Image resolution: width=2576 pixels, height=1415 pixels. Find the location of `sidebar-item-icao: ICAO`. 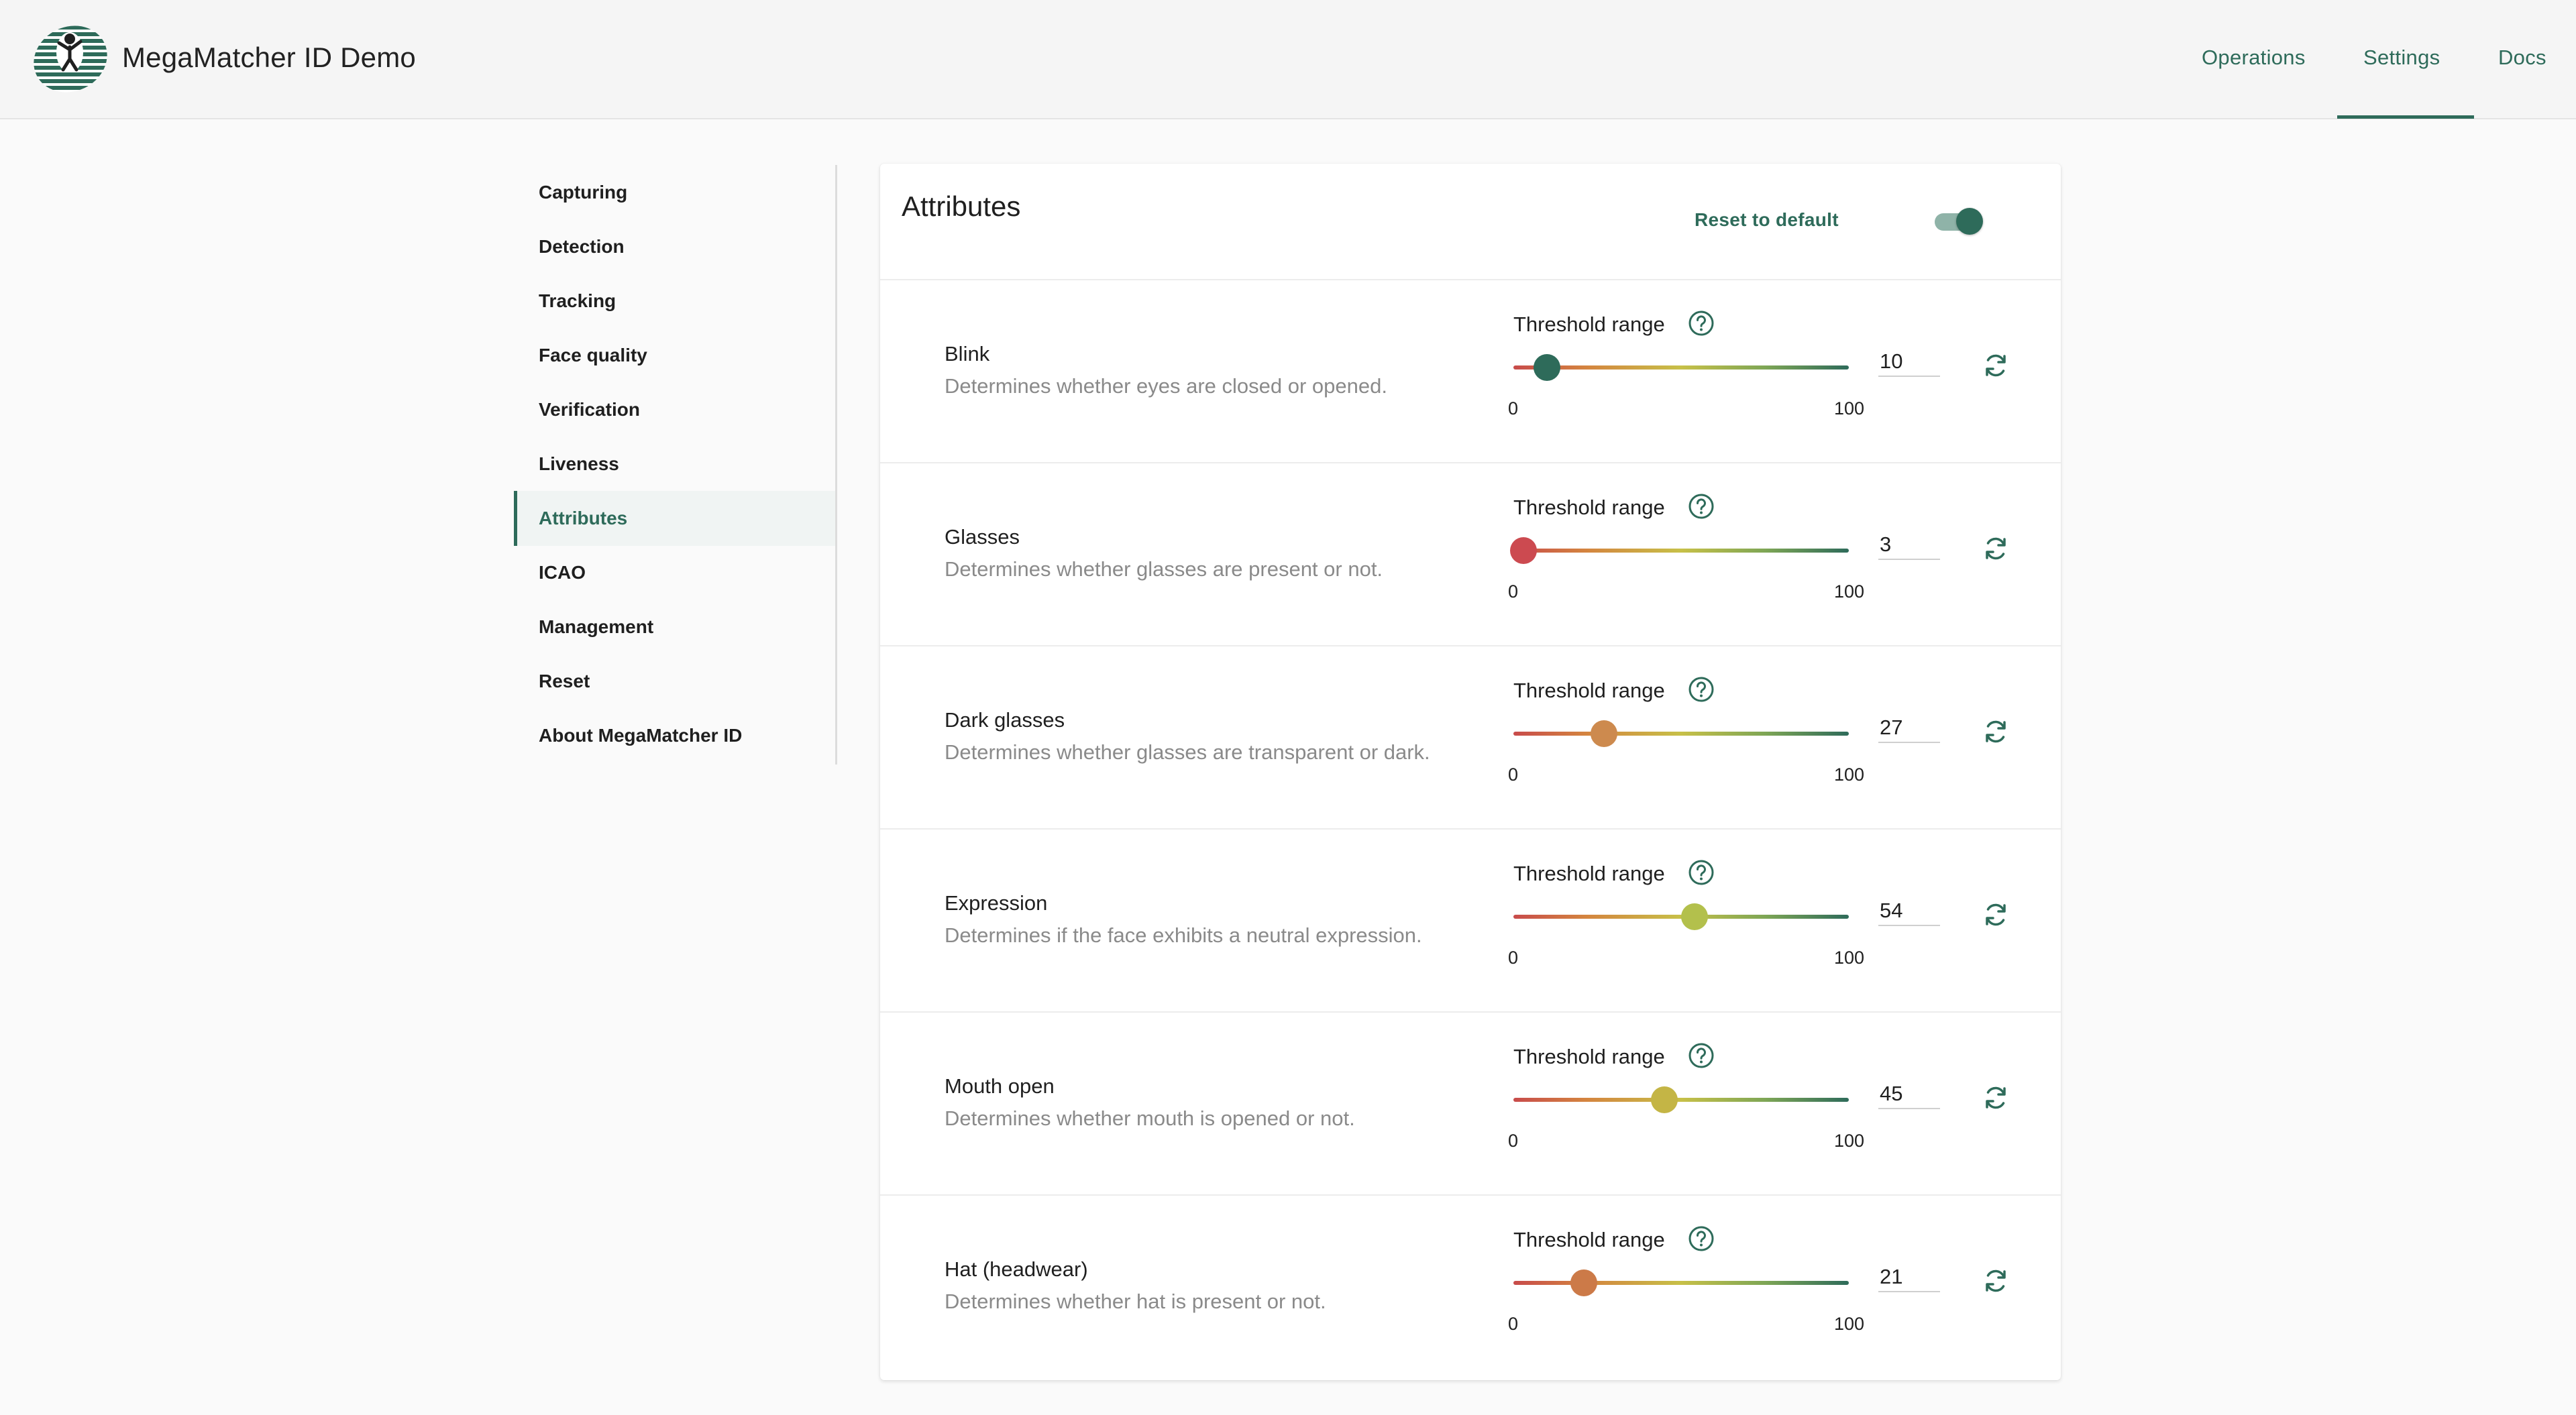

sidebar-item-icao: ICAO is located at coordinates (562, 572).